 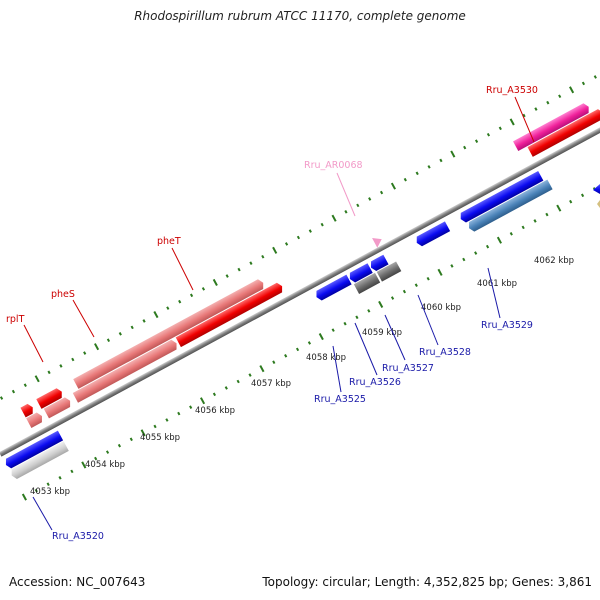 What do you see at coordinates (432, 234) in the screenshot?
I see `feature-Rru_A3528` at bounding box center [432, 234].